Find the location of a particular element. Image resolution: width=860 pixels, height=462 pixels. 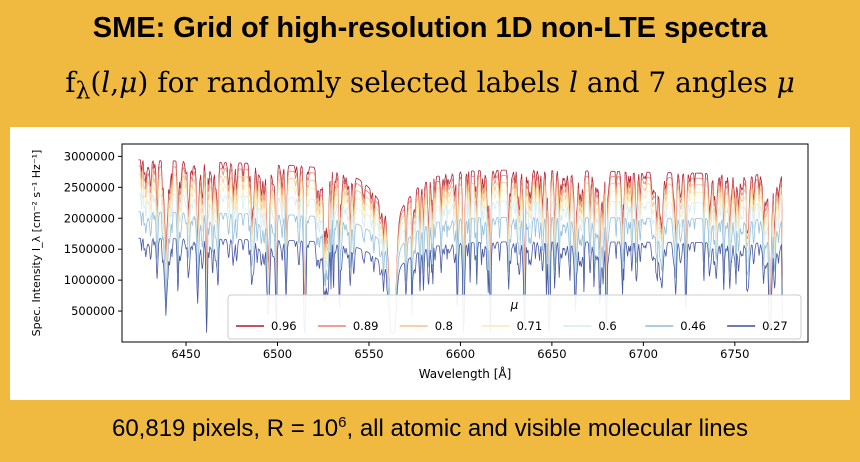

x-tick-label: 6700 is located at coordinates (643, 354).